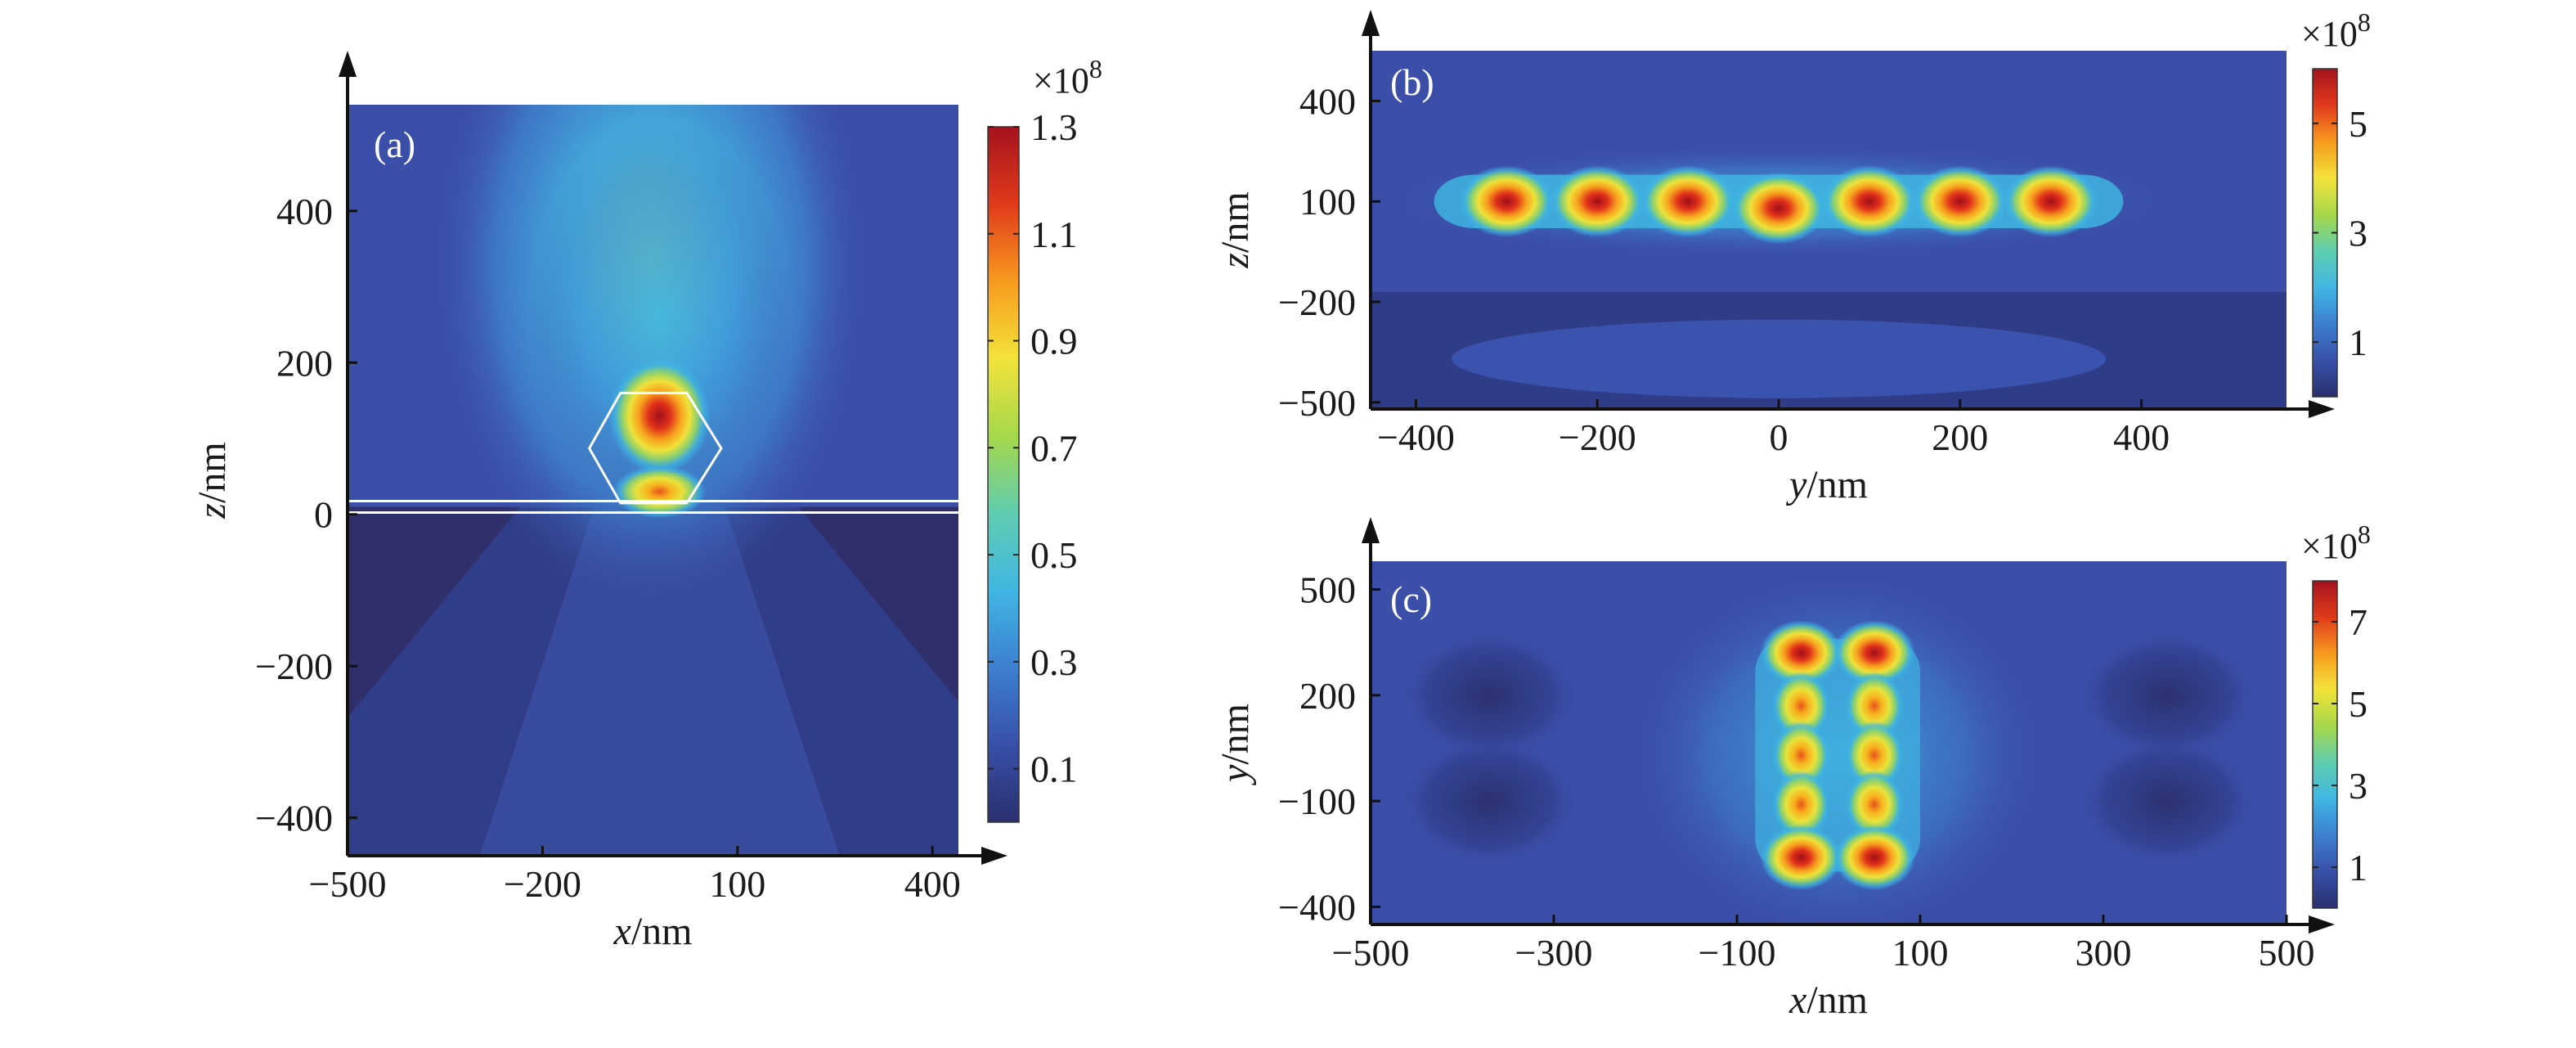  Describe the element at coordinates (1235, 775) in the screenshot. I see `y-axis-var: y` at that location.